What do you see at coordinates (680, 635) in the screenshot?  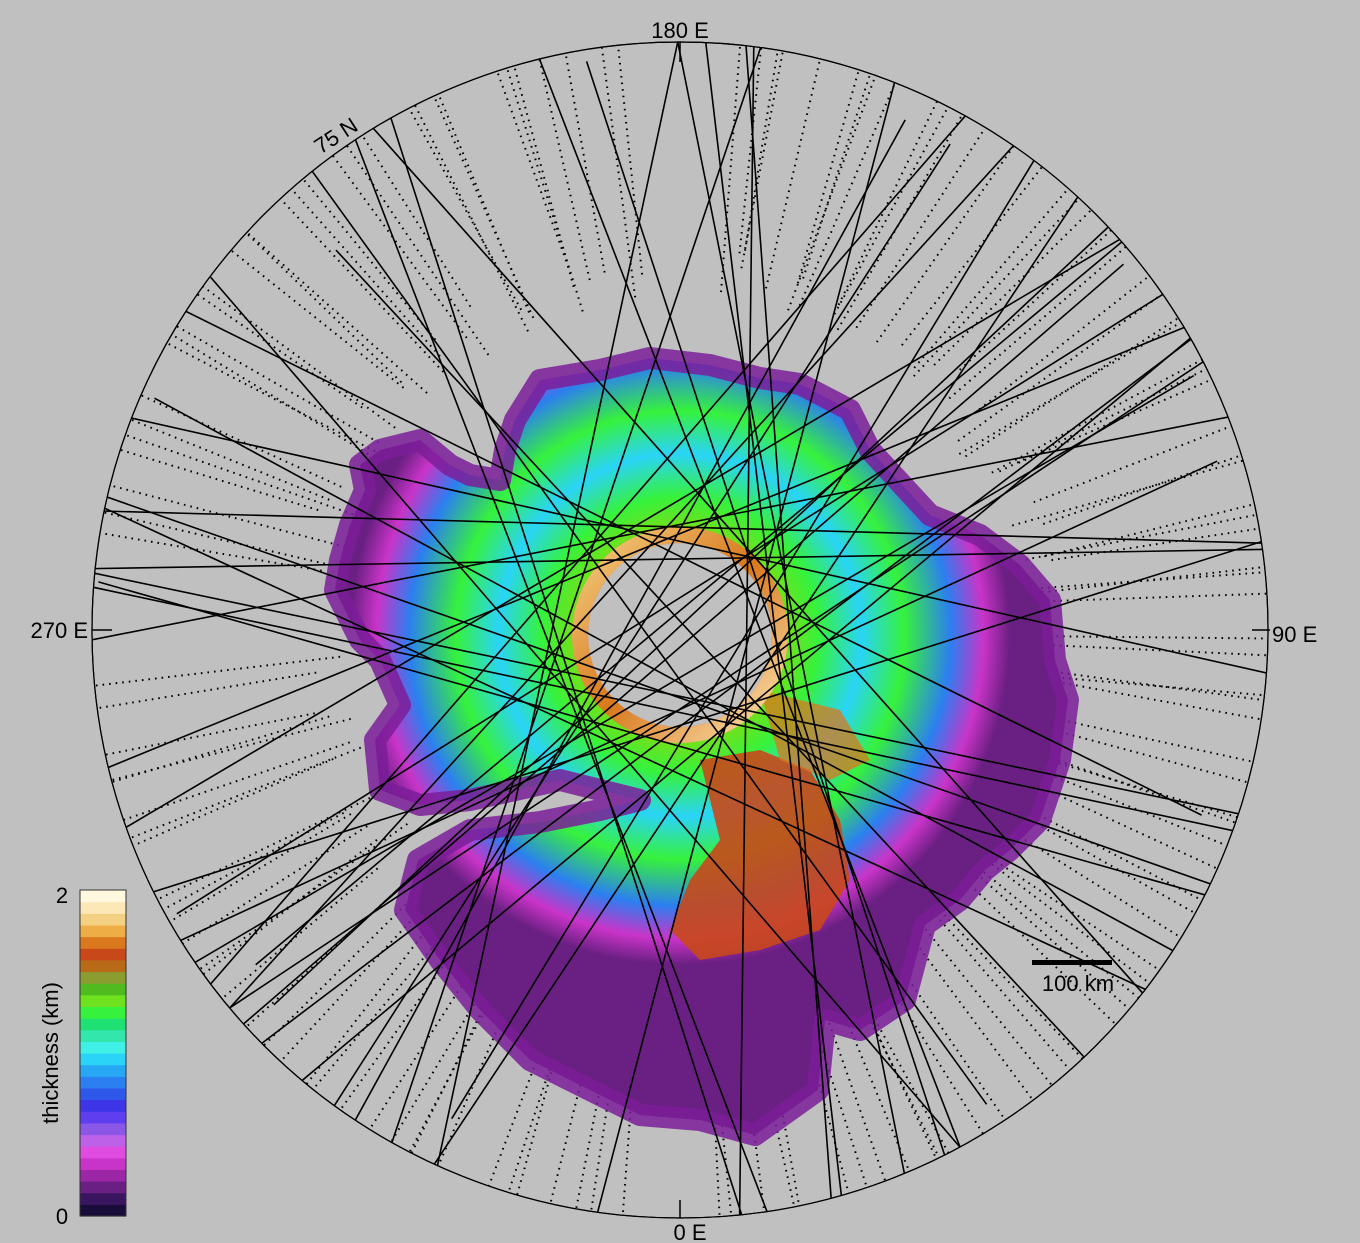 I see `pole-hole-ring` at bounding box center [680, 635].